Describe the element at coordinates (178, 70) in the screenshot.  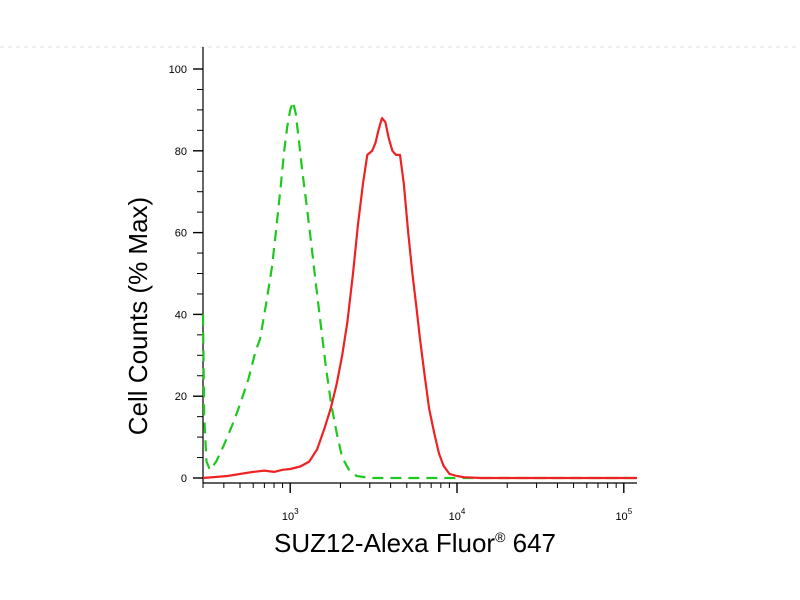
I see `y-tick-label: 100` at that location.